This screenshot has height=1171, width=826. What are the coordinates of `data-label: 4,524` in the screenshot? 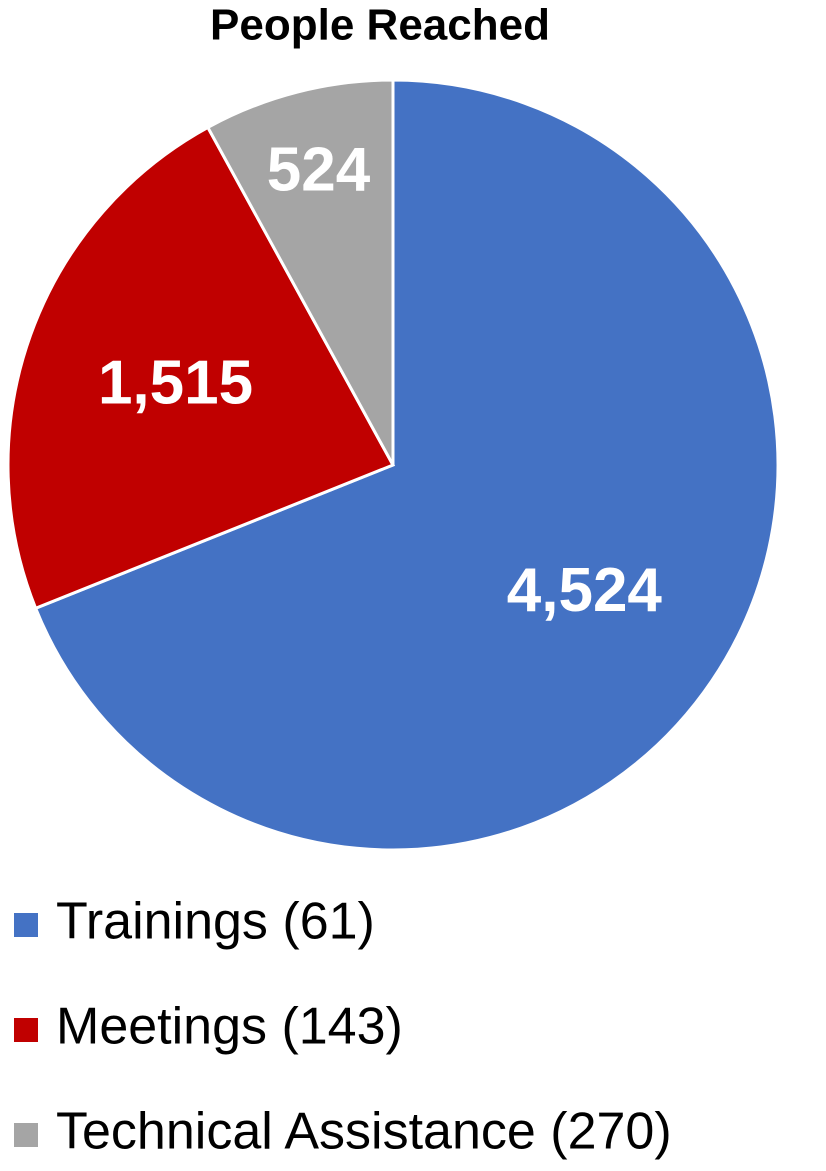 It's located at (585, 590).